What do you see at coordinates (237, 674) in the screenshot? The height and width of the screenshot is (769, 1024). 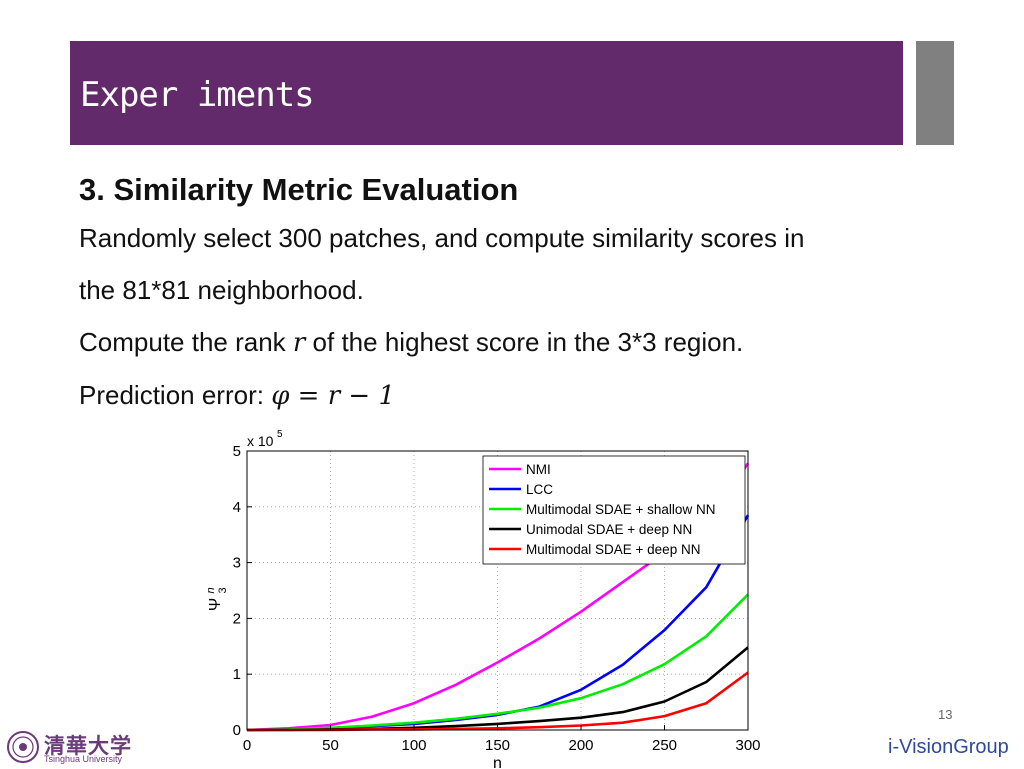 I see `y-tick-label: 1` at bounding box center [237, 674].